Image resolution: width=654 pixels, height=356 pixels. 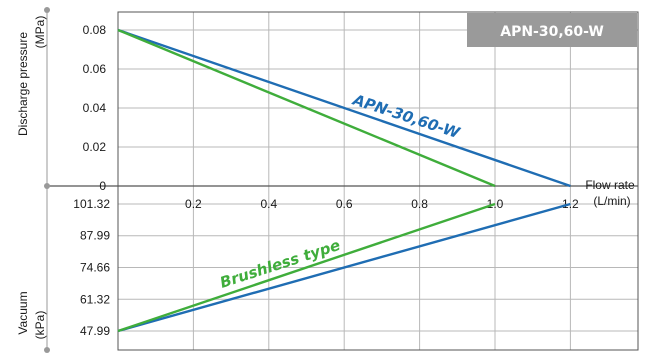 What do you see at coordinates (102, 186) in the screenshot?
I see `pressure-tick-label: 0` at bounding box center [102, 186].